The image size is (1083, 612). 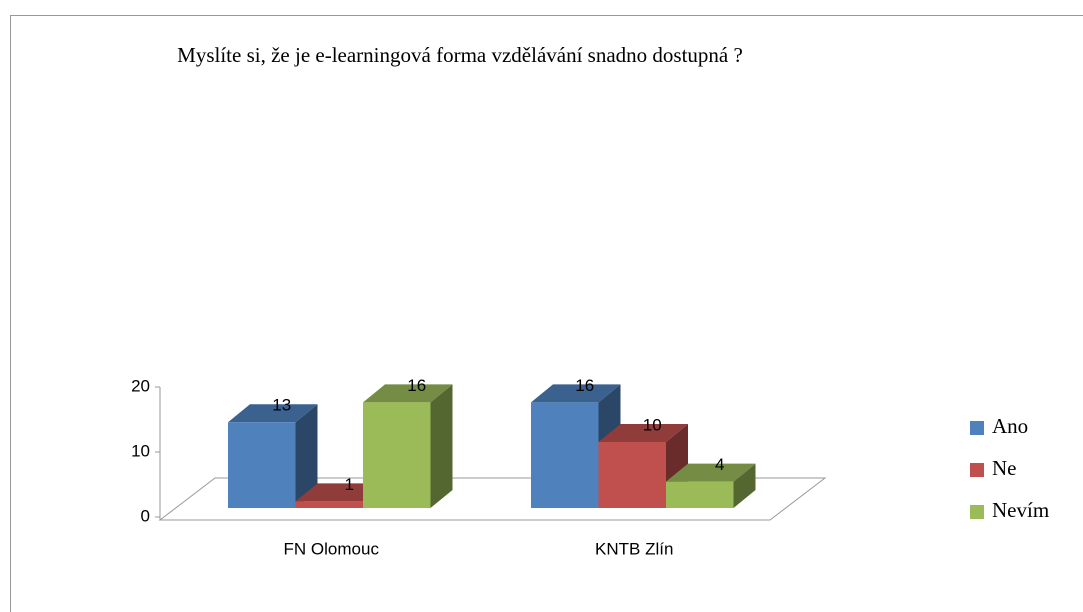 What do you see at coordinates (634, 548) in the screenshot?
I see `x-tick-label: KNTB Zlín` at bounding box center [634, 548].